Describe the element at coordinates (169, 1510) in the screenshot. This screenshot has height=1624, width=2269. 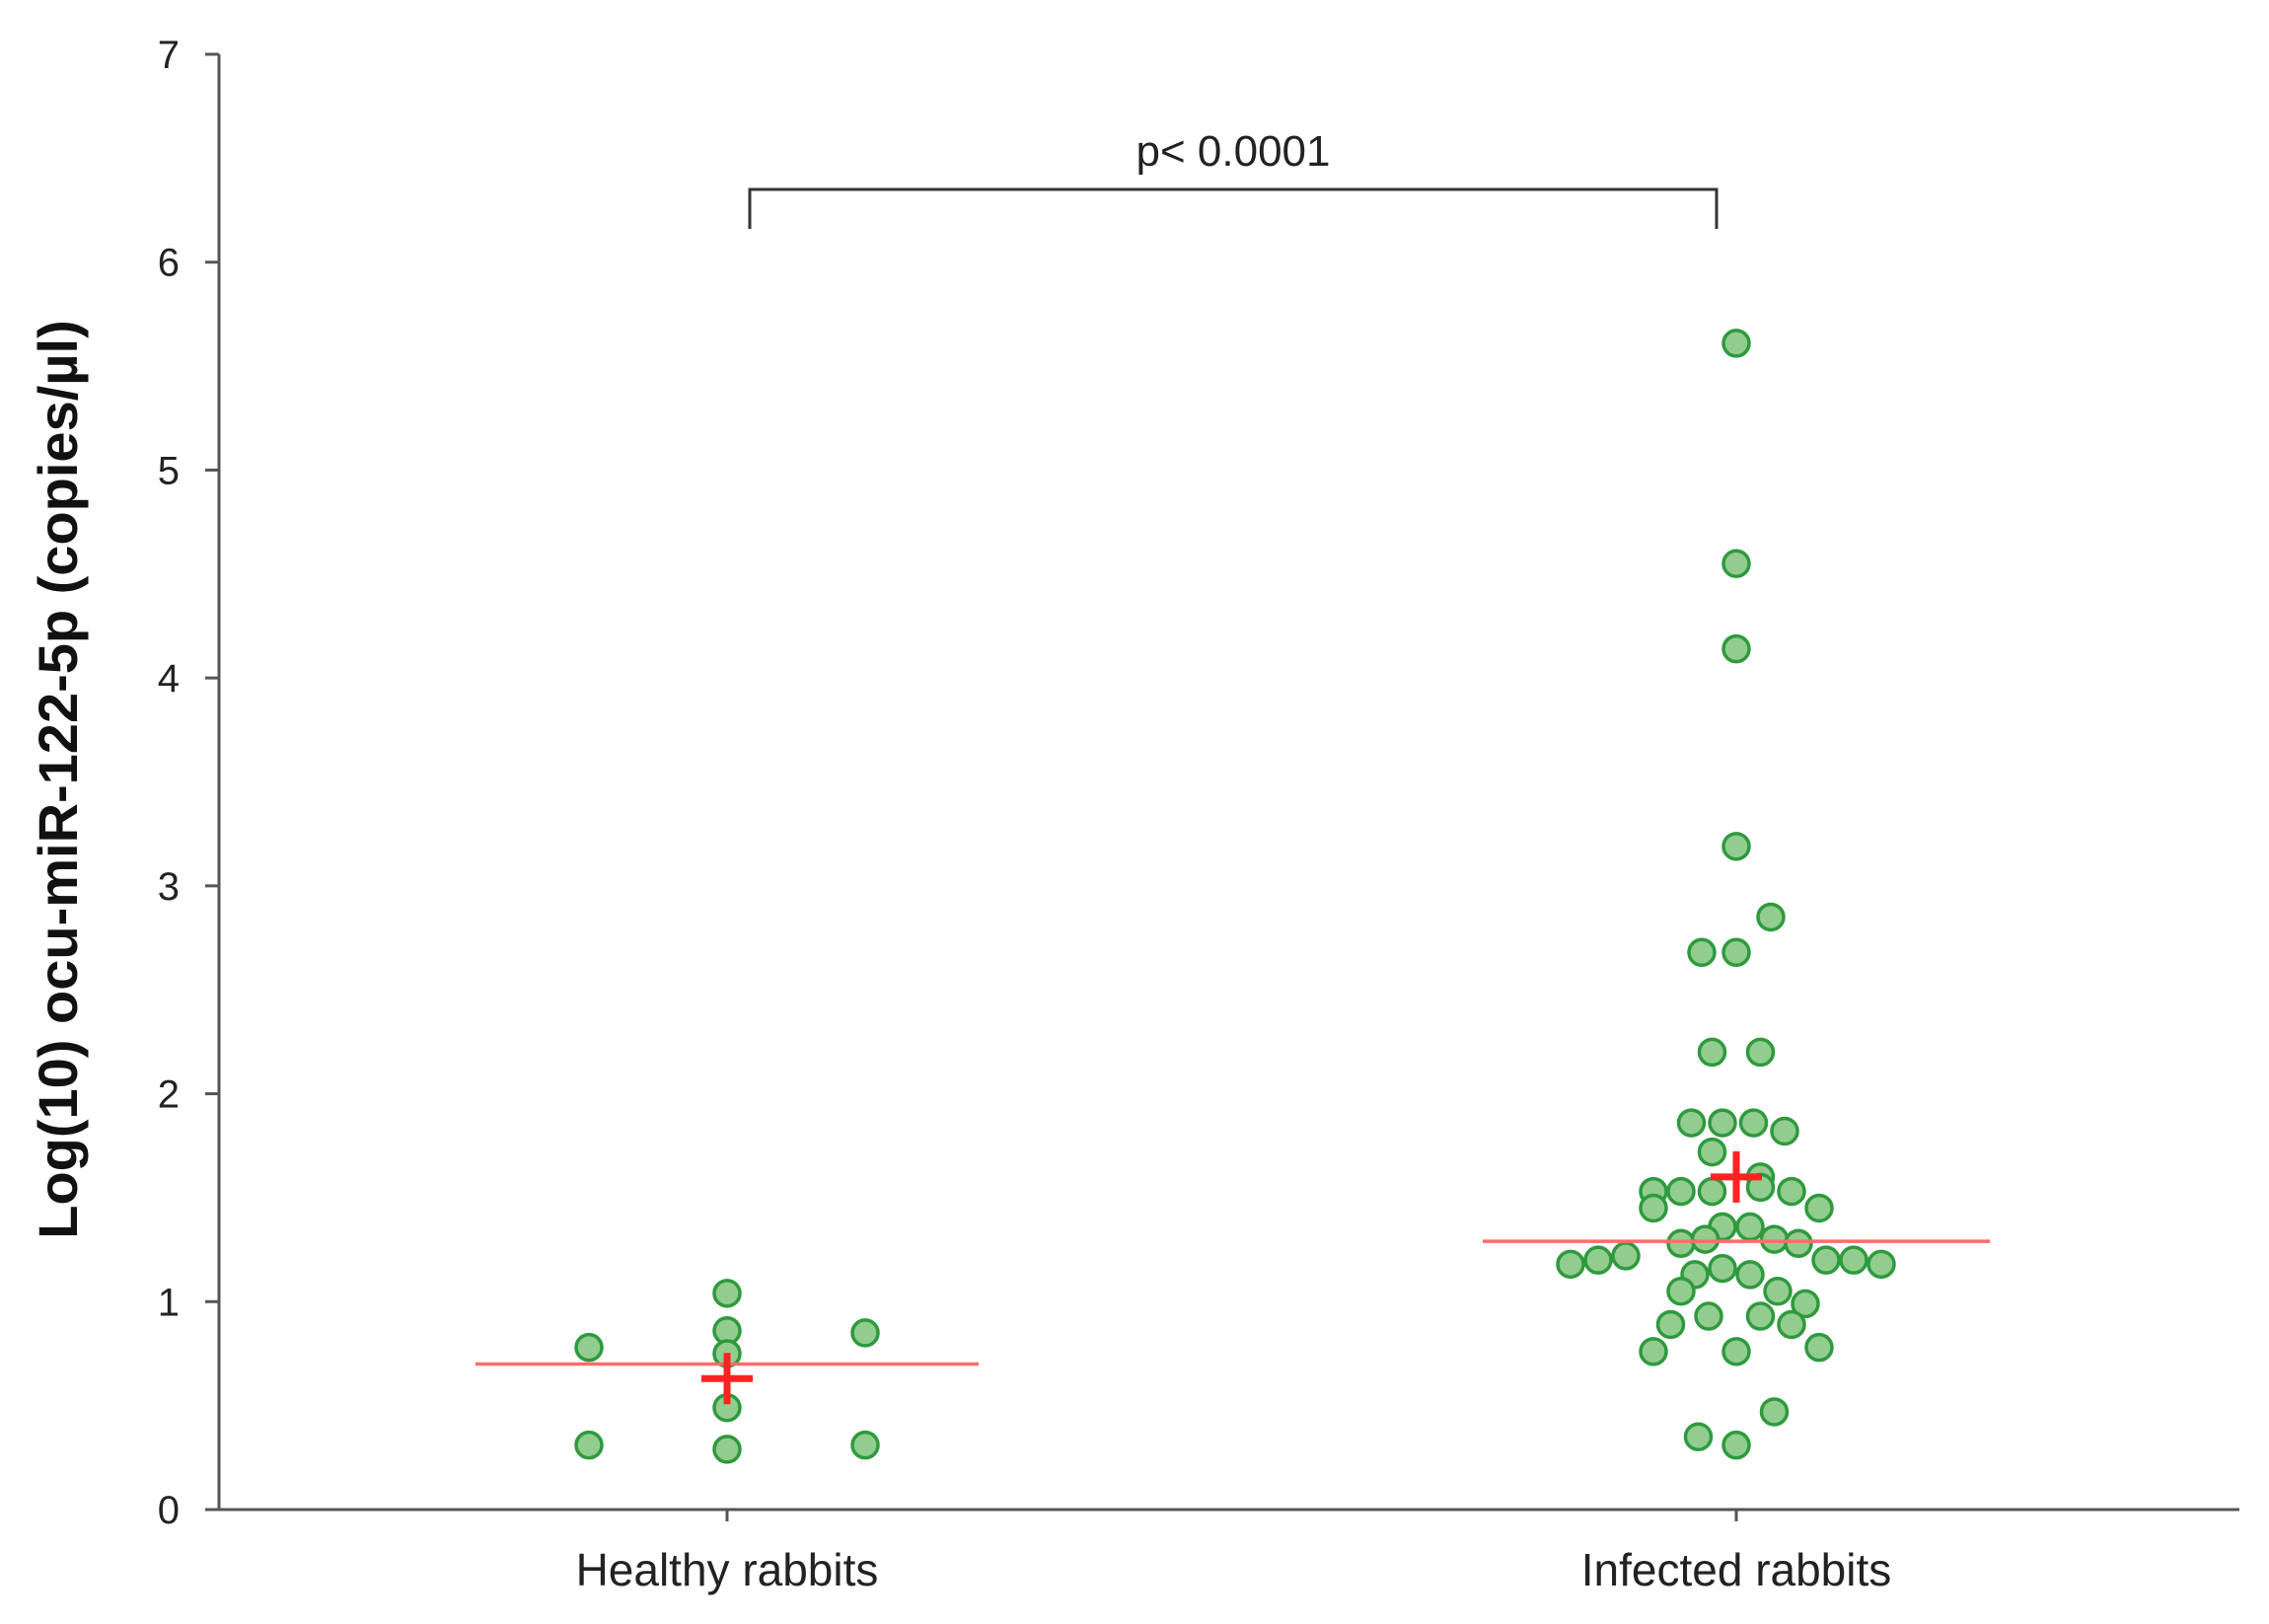
I see `y-tick-label: 0` at that location.